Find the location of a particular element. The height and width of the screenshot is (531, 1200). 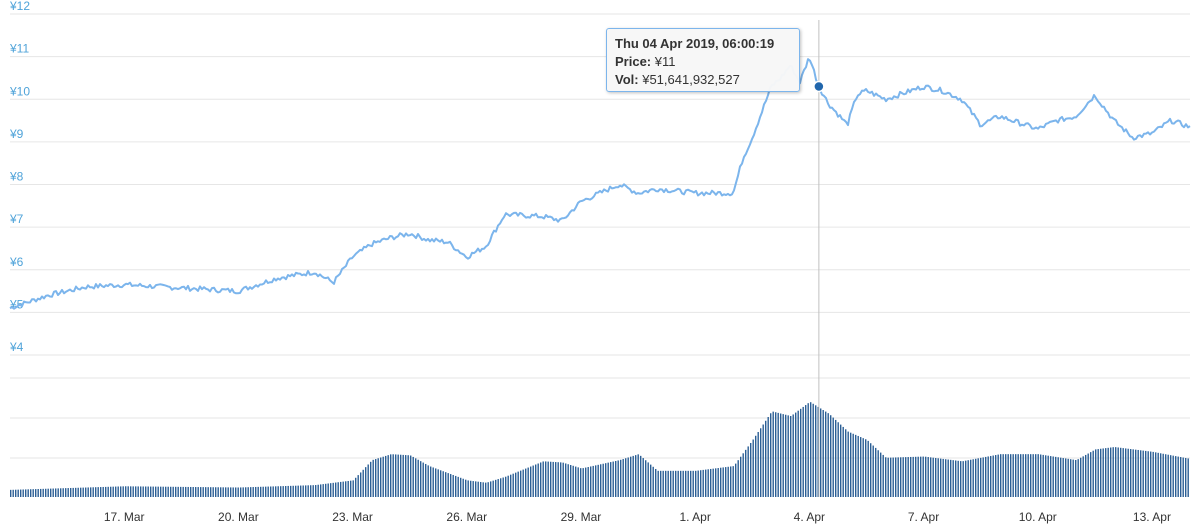

tooltip-vol-row: Vol: ¥51,641,932,527 is located at coordinates (703, 80).